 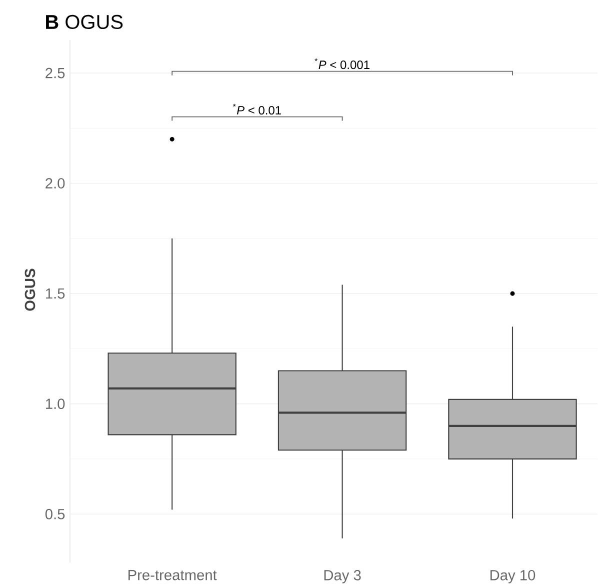 What do you see at coordinates (256, 109) in the screenshot?
I see `annotation: $^{*}$P < 0.01` at bounding box center [256, 109].